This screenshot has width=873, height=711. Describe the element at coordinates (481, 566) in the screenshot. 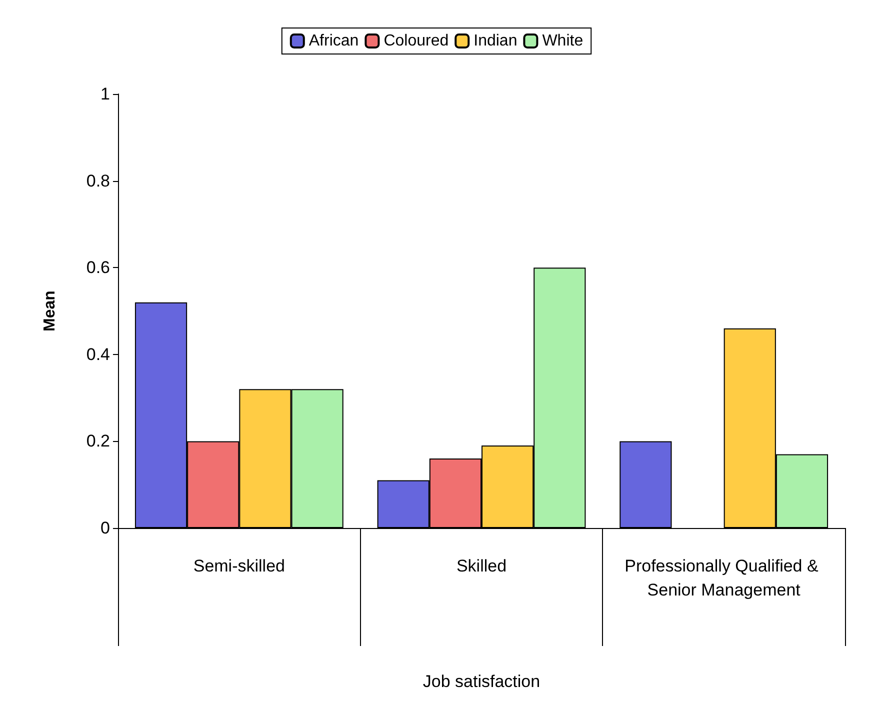

I see `x-tick-label: Skilled` at that location.